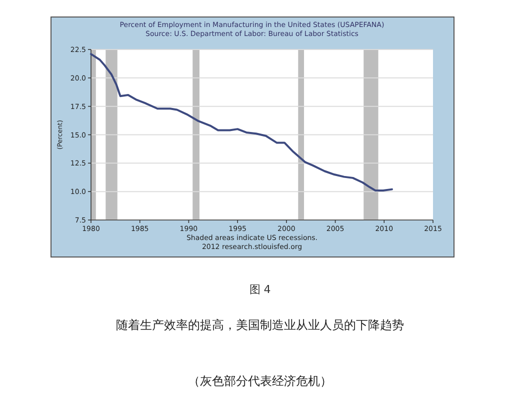  What do you see at coordinates (260, 289) in the screenshot?
I see `caption: 图 4` at bounding box center [260, 289].